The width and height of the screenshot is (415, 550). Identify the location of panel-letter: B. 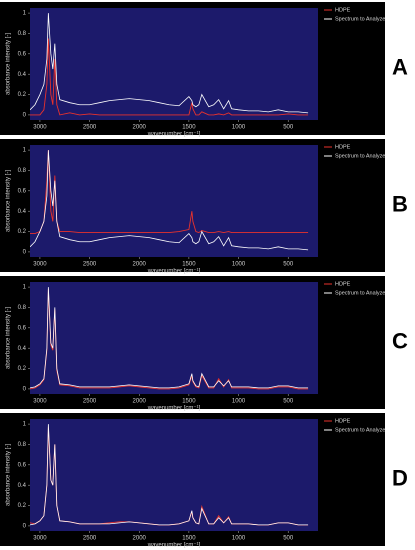
(400, 203).